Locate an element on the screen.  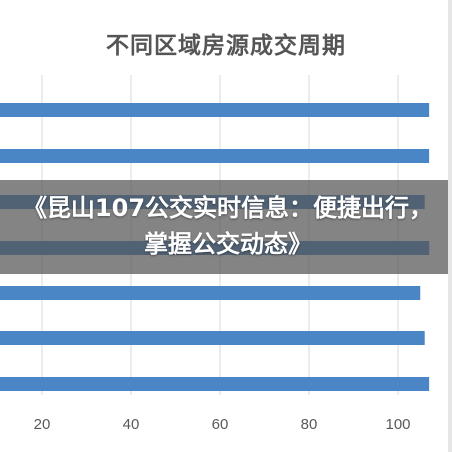
headline-text: 《昆山107公交实时信息：便捷出行，掌握公交动态》 is located at coordinates (228, 226).